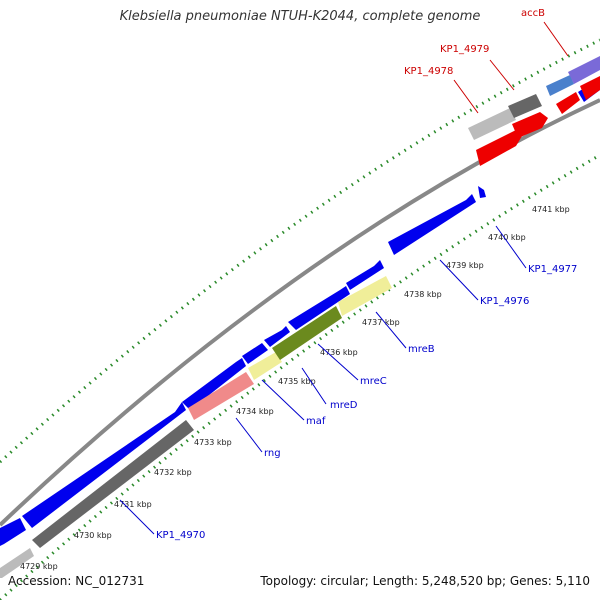  Describe the element at coordinates (180, 535) in the screenshot. I see `gene-label-kp1-4970: KP1_4970` at that location.